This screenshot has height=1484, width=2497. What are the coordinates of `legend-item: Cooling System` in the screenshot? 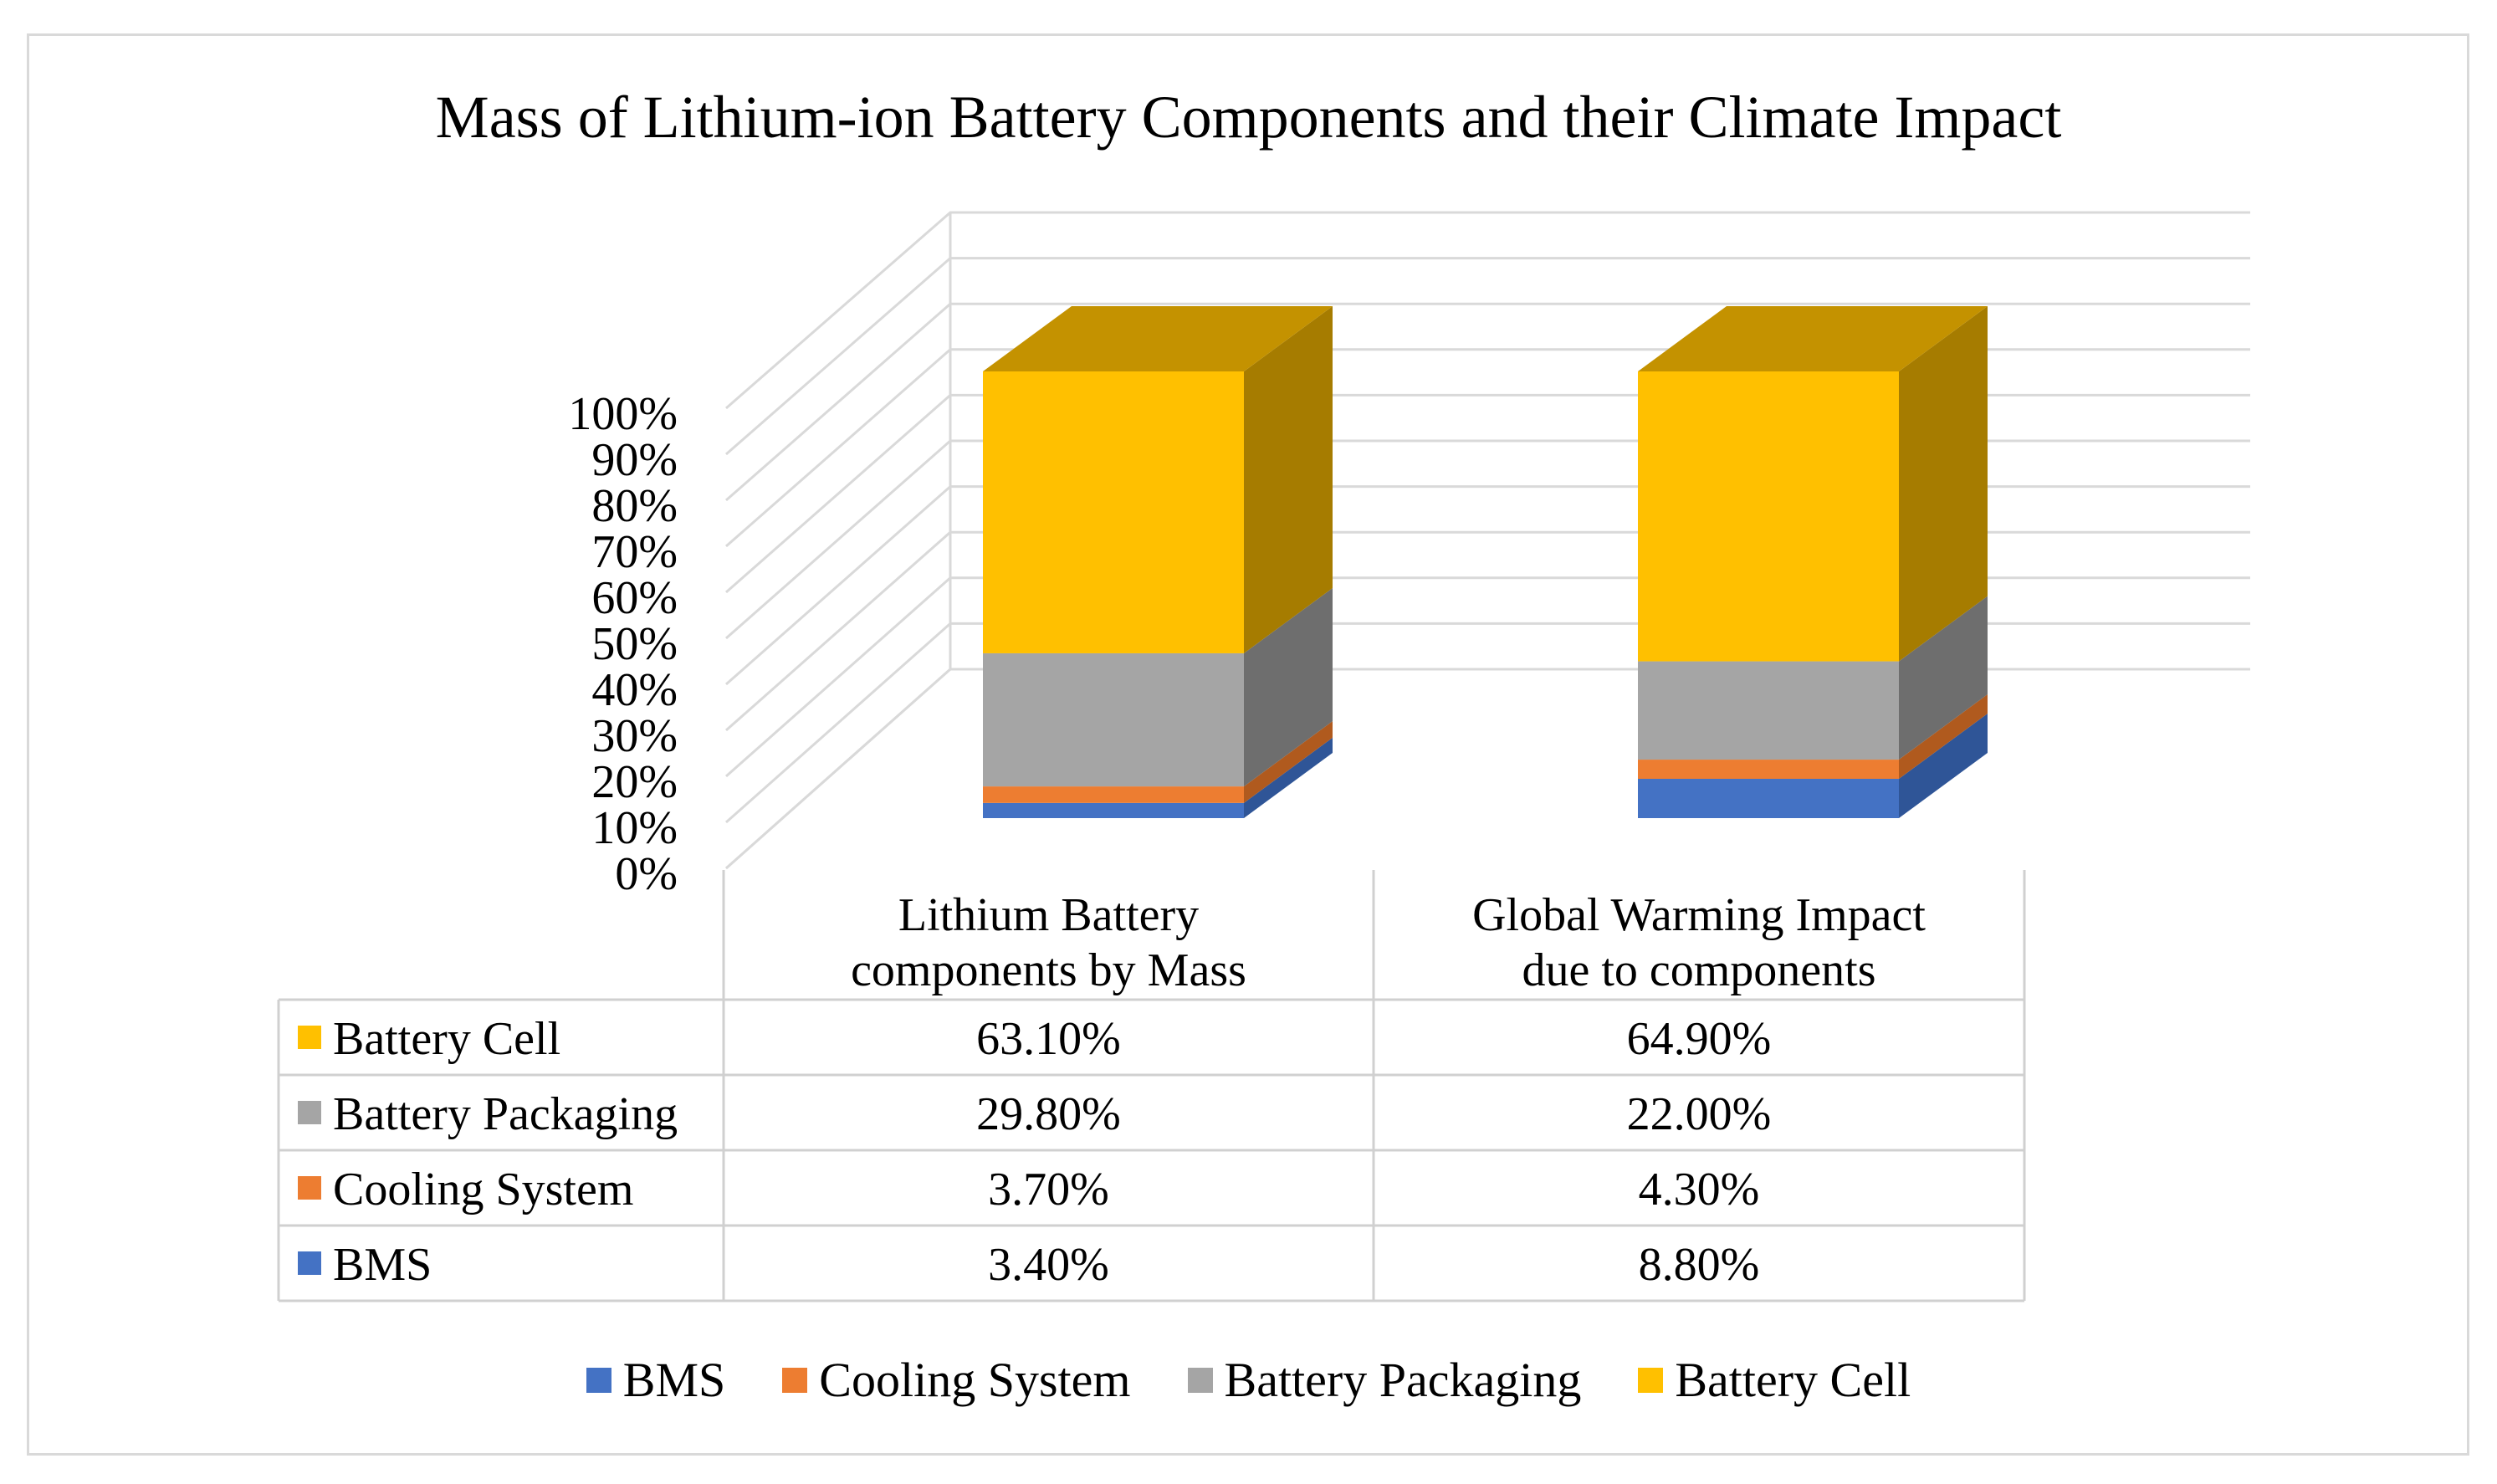 It's located at (957, 1380).